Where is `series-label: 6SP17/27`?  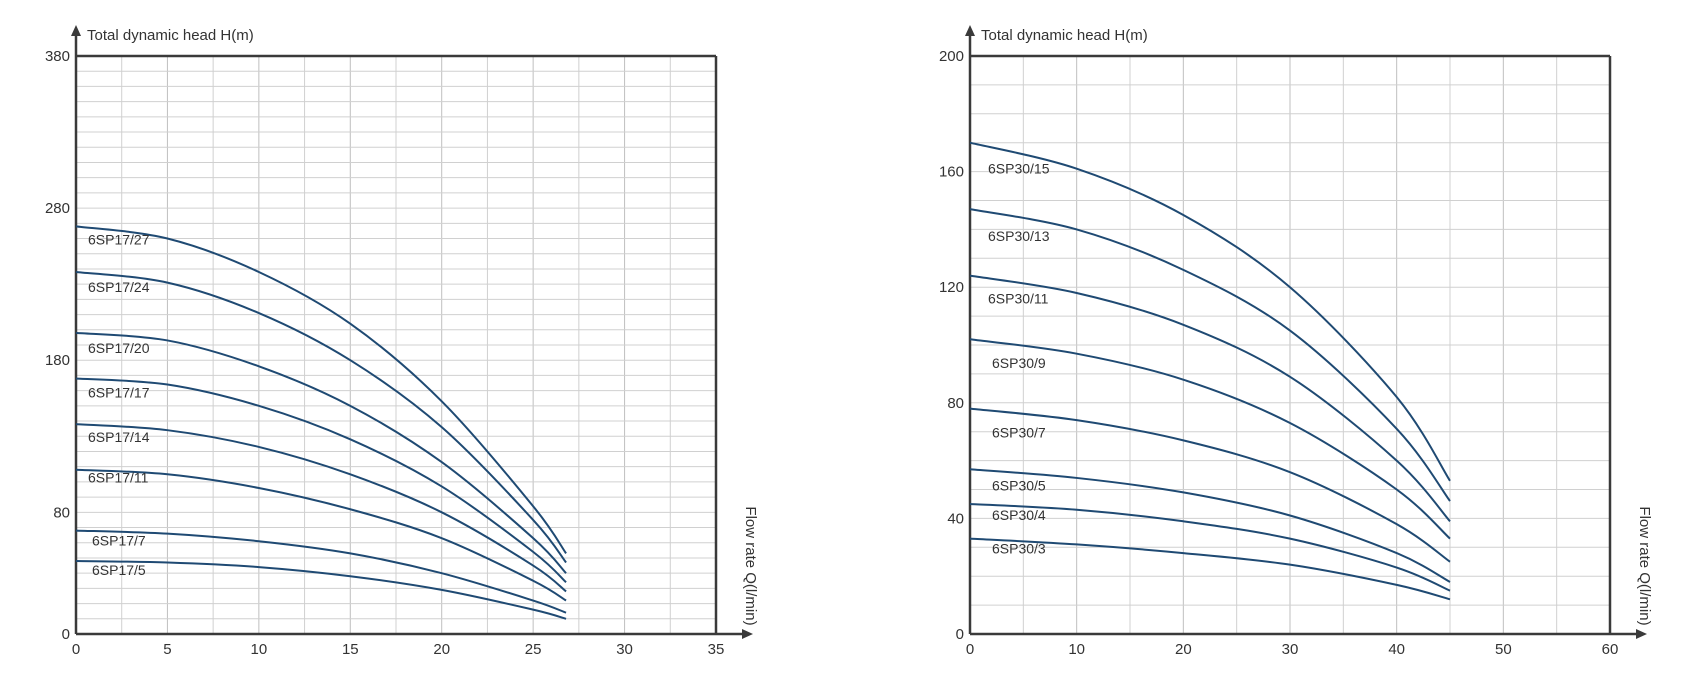
series-label: 6SP17/27 is located at coordinates (119, 239).